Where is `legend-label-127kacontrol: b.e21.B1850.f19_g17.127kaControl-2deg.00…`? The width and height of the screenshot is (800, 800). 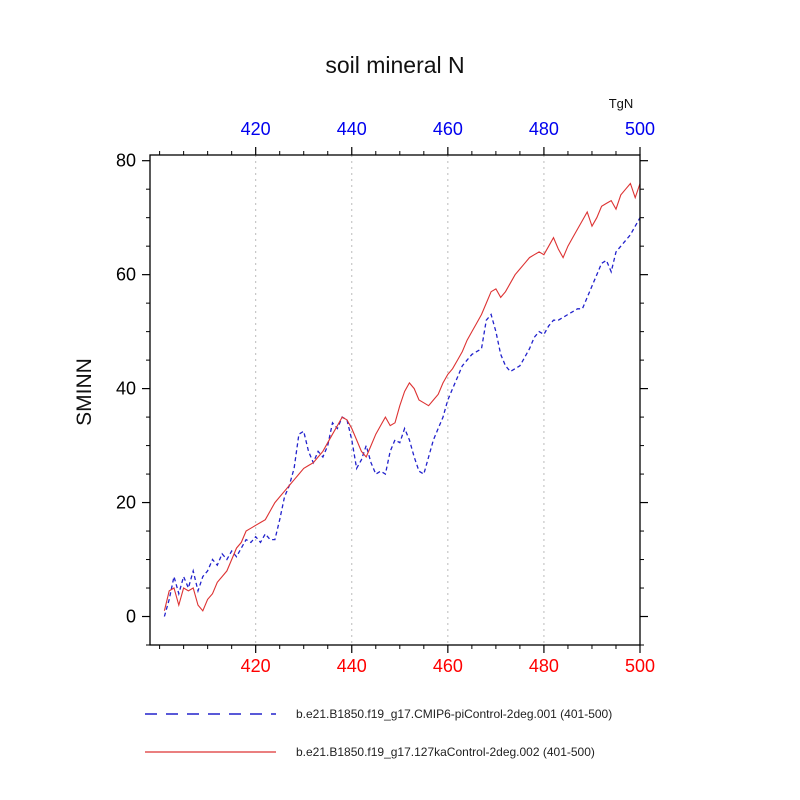 legend-label-127kacontrol: b.e21.B1850.f19_g17.127kaControl-2deg.00… is located at coordinates (445, 752).